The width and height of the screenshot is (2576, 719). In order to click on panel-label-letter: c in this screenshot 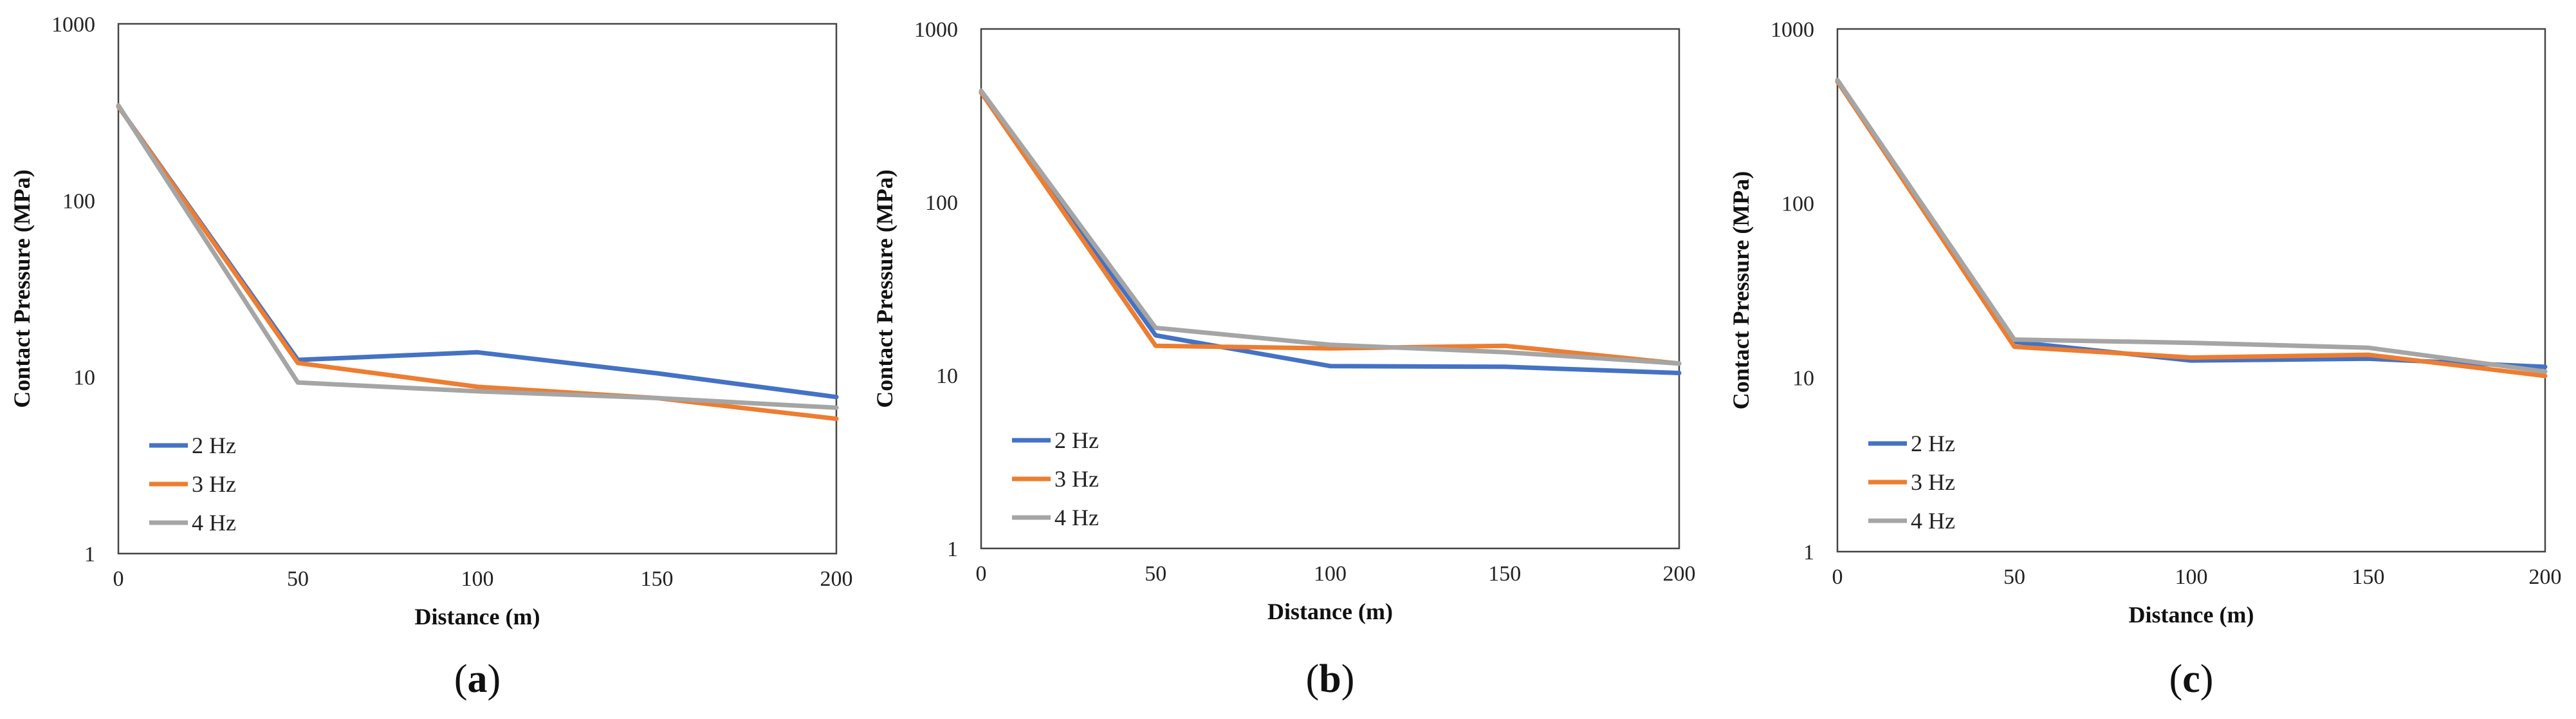, I will do `click(2191, 679)`.